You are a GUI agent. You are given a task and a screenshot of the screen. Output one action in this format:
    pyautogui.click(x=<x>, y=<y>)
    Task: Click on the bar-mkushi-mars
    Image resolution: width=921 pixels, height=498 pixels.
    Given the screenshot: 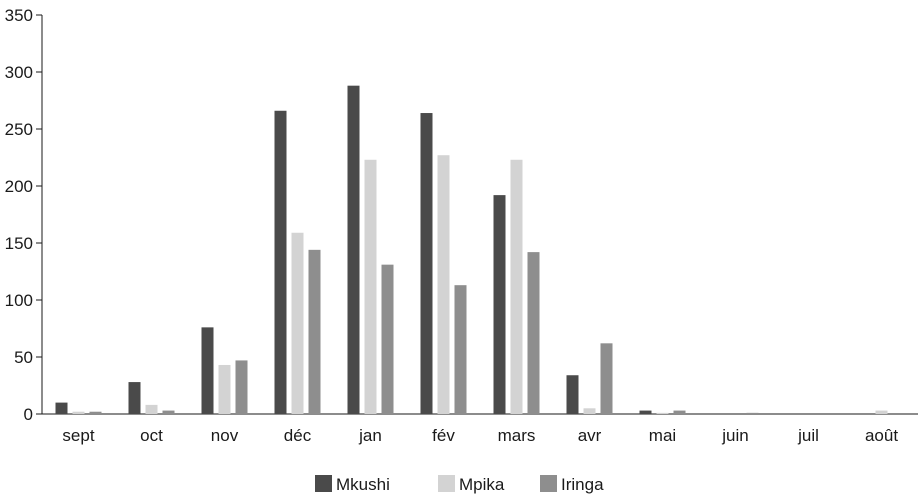 What is the action you would take?
    pyautogui.click(x=499, y=304)
    